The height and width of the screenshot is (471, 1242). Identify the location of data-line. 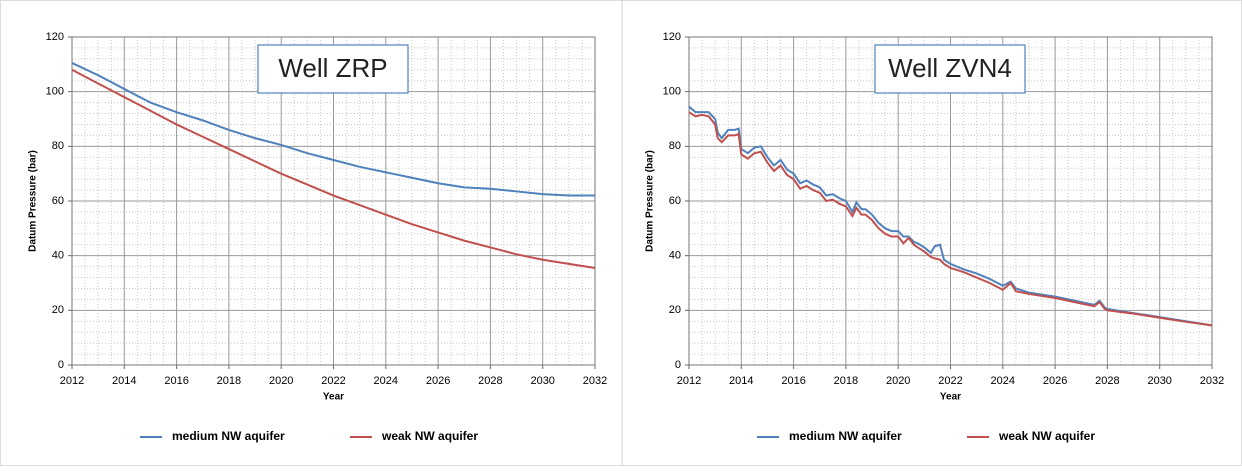
(333, 129).